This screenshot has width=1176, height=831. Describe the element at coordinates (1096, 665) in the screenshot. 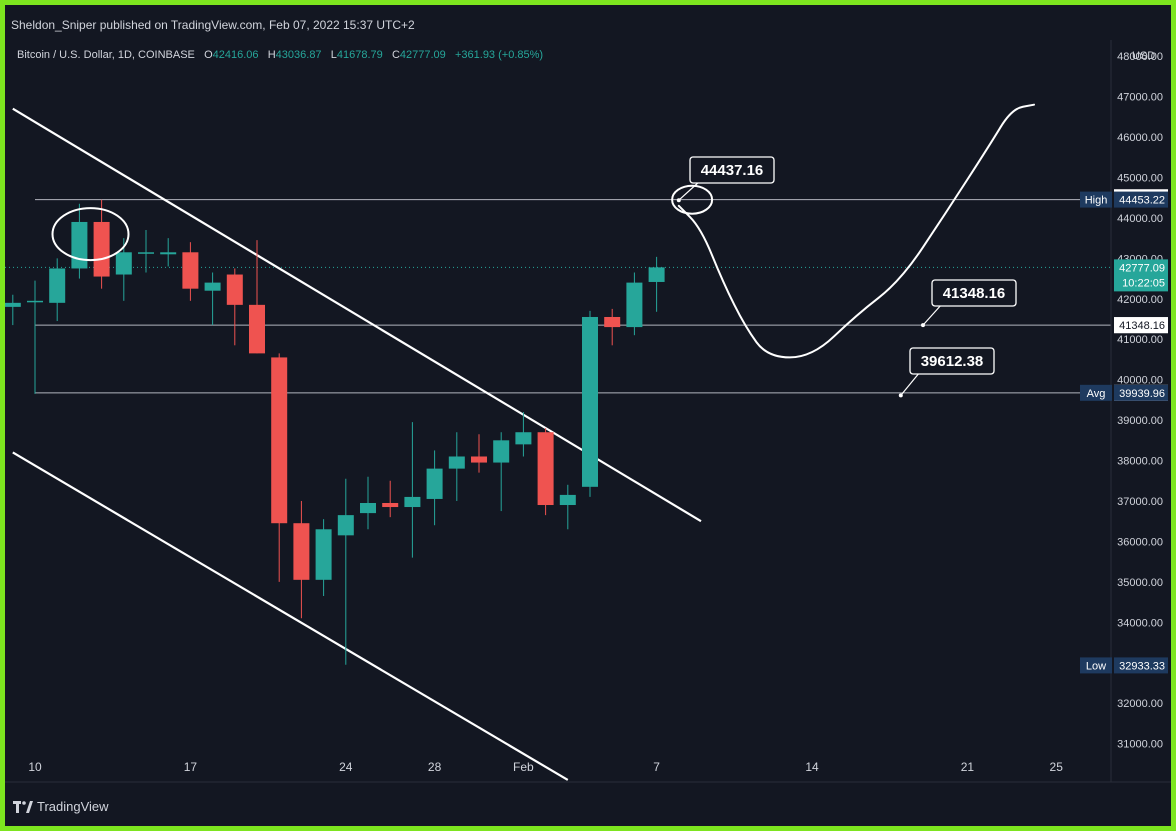

I see `price-tag-side` at that location.